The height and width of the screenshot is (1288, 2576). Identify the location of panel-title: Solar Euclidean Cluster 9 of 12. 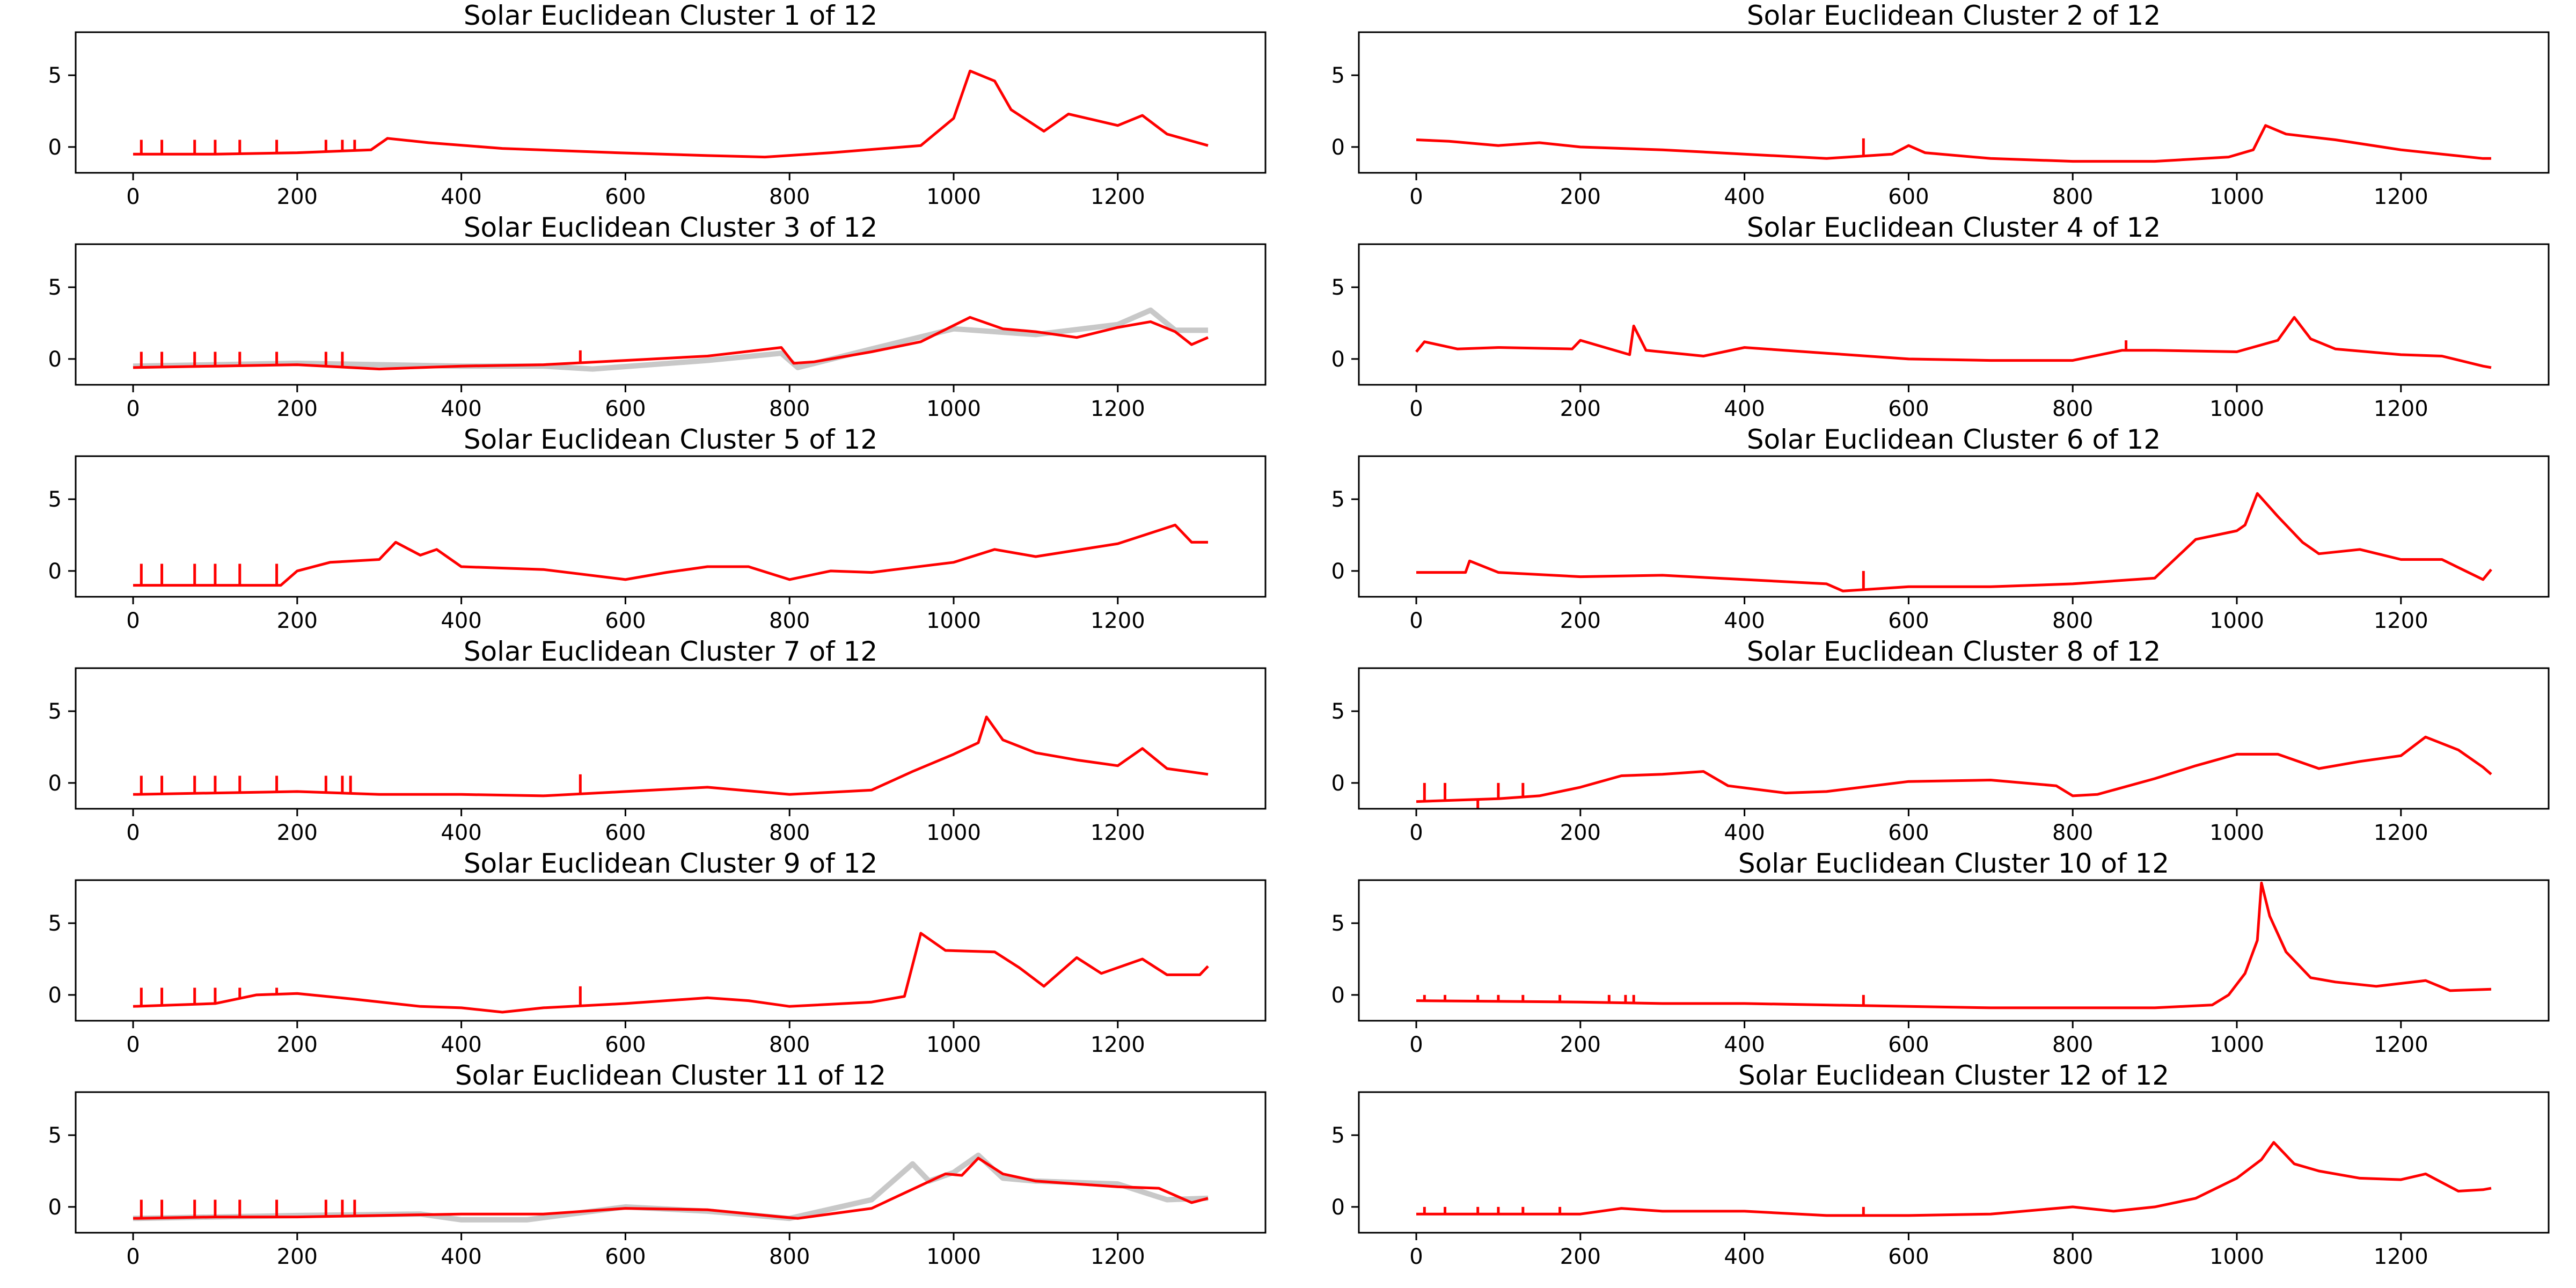
(670, 863).